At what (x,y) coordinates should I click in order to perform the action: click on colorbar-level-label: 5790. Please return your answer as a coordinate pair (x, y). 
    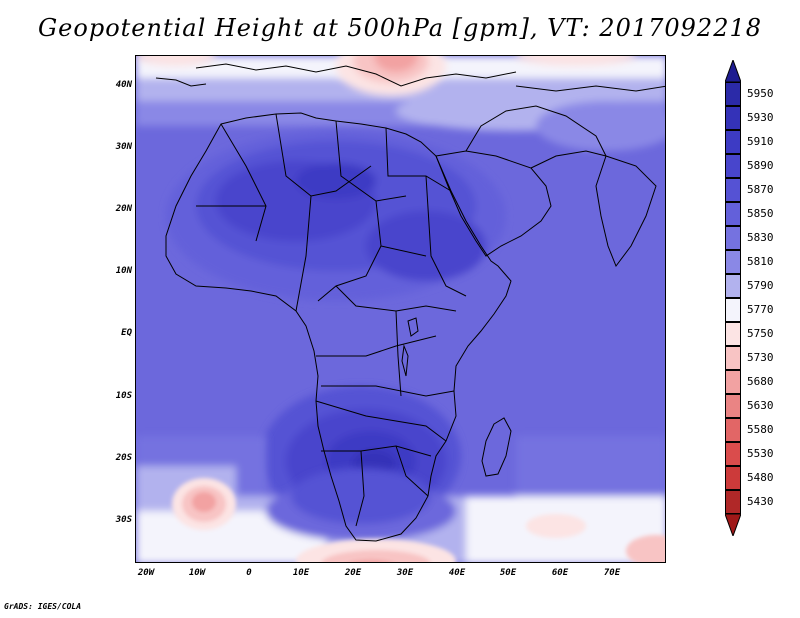
    Looking at the image, I should click on (760, 285).